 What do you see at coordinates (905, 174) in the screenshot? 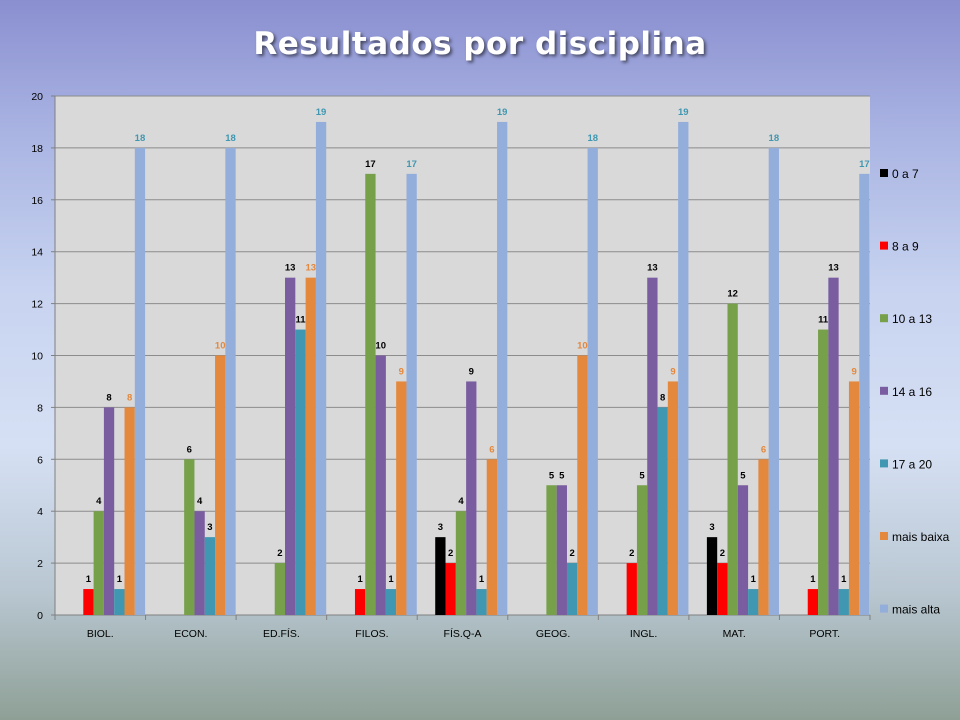
I see `legend-label: 0 a 7` at bounding box center [905, 174].